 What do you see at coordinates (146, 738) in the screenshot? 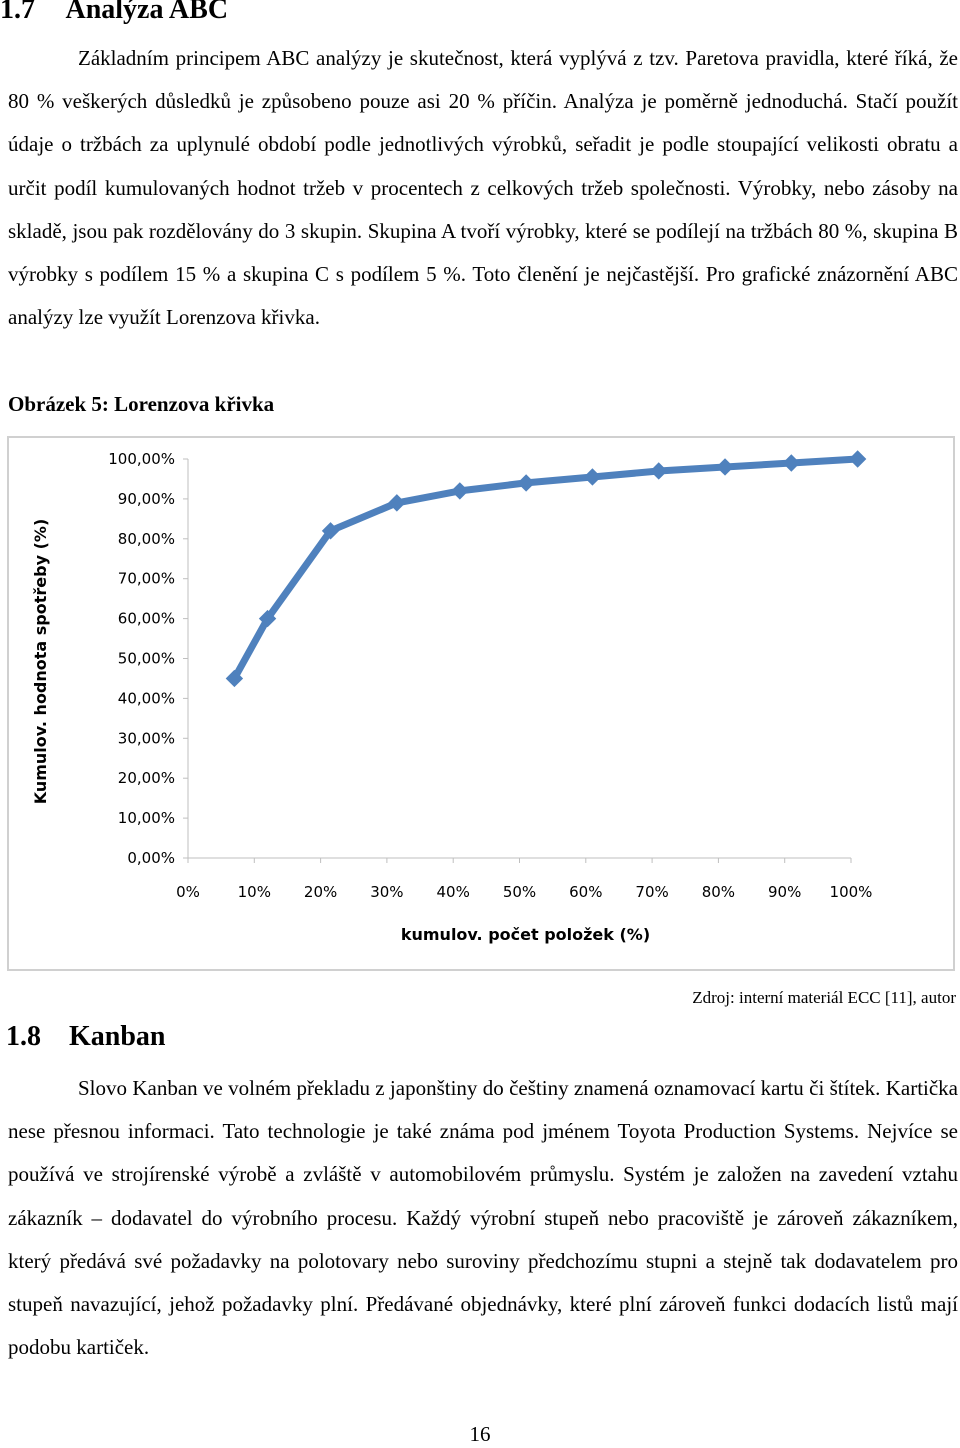
I see `y-tick-label: 30,00%` at bounding box center [146, 738].